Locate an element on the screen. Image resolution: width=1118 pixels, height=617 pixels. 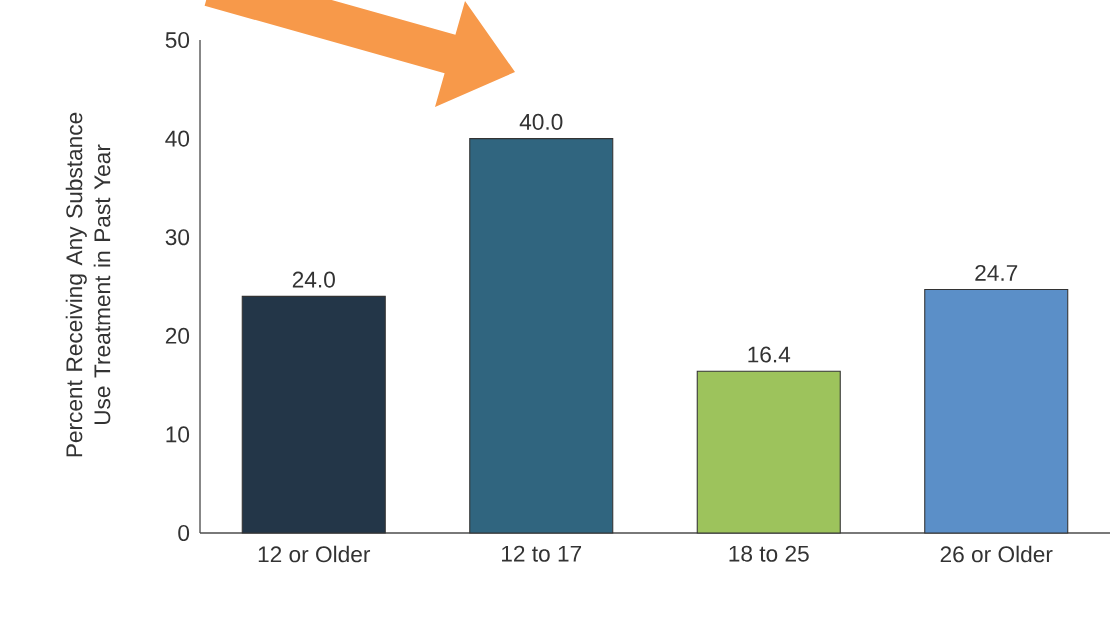
data-label: 40.0 is located at coordinates (541, 121).